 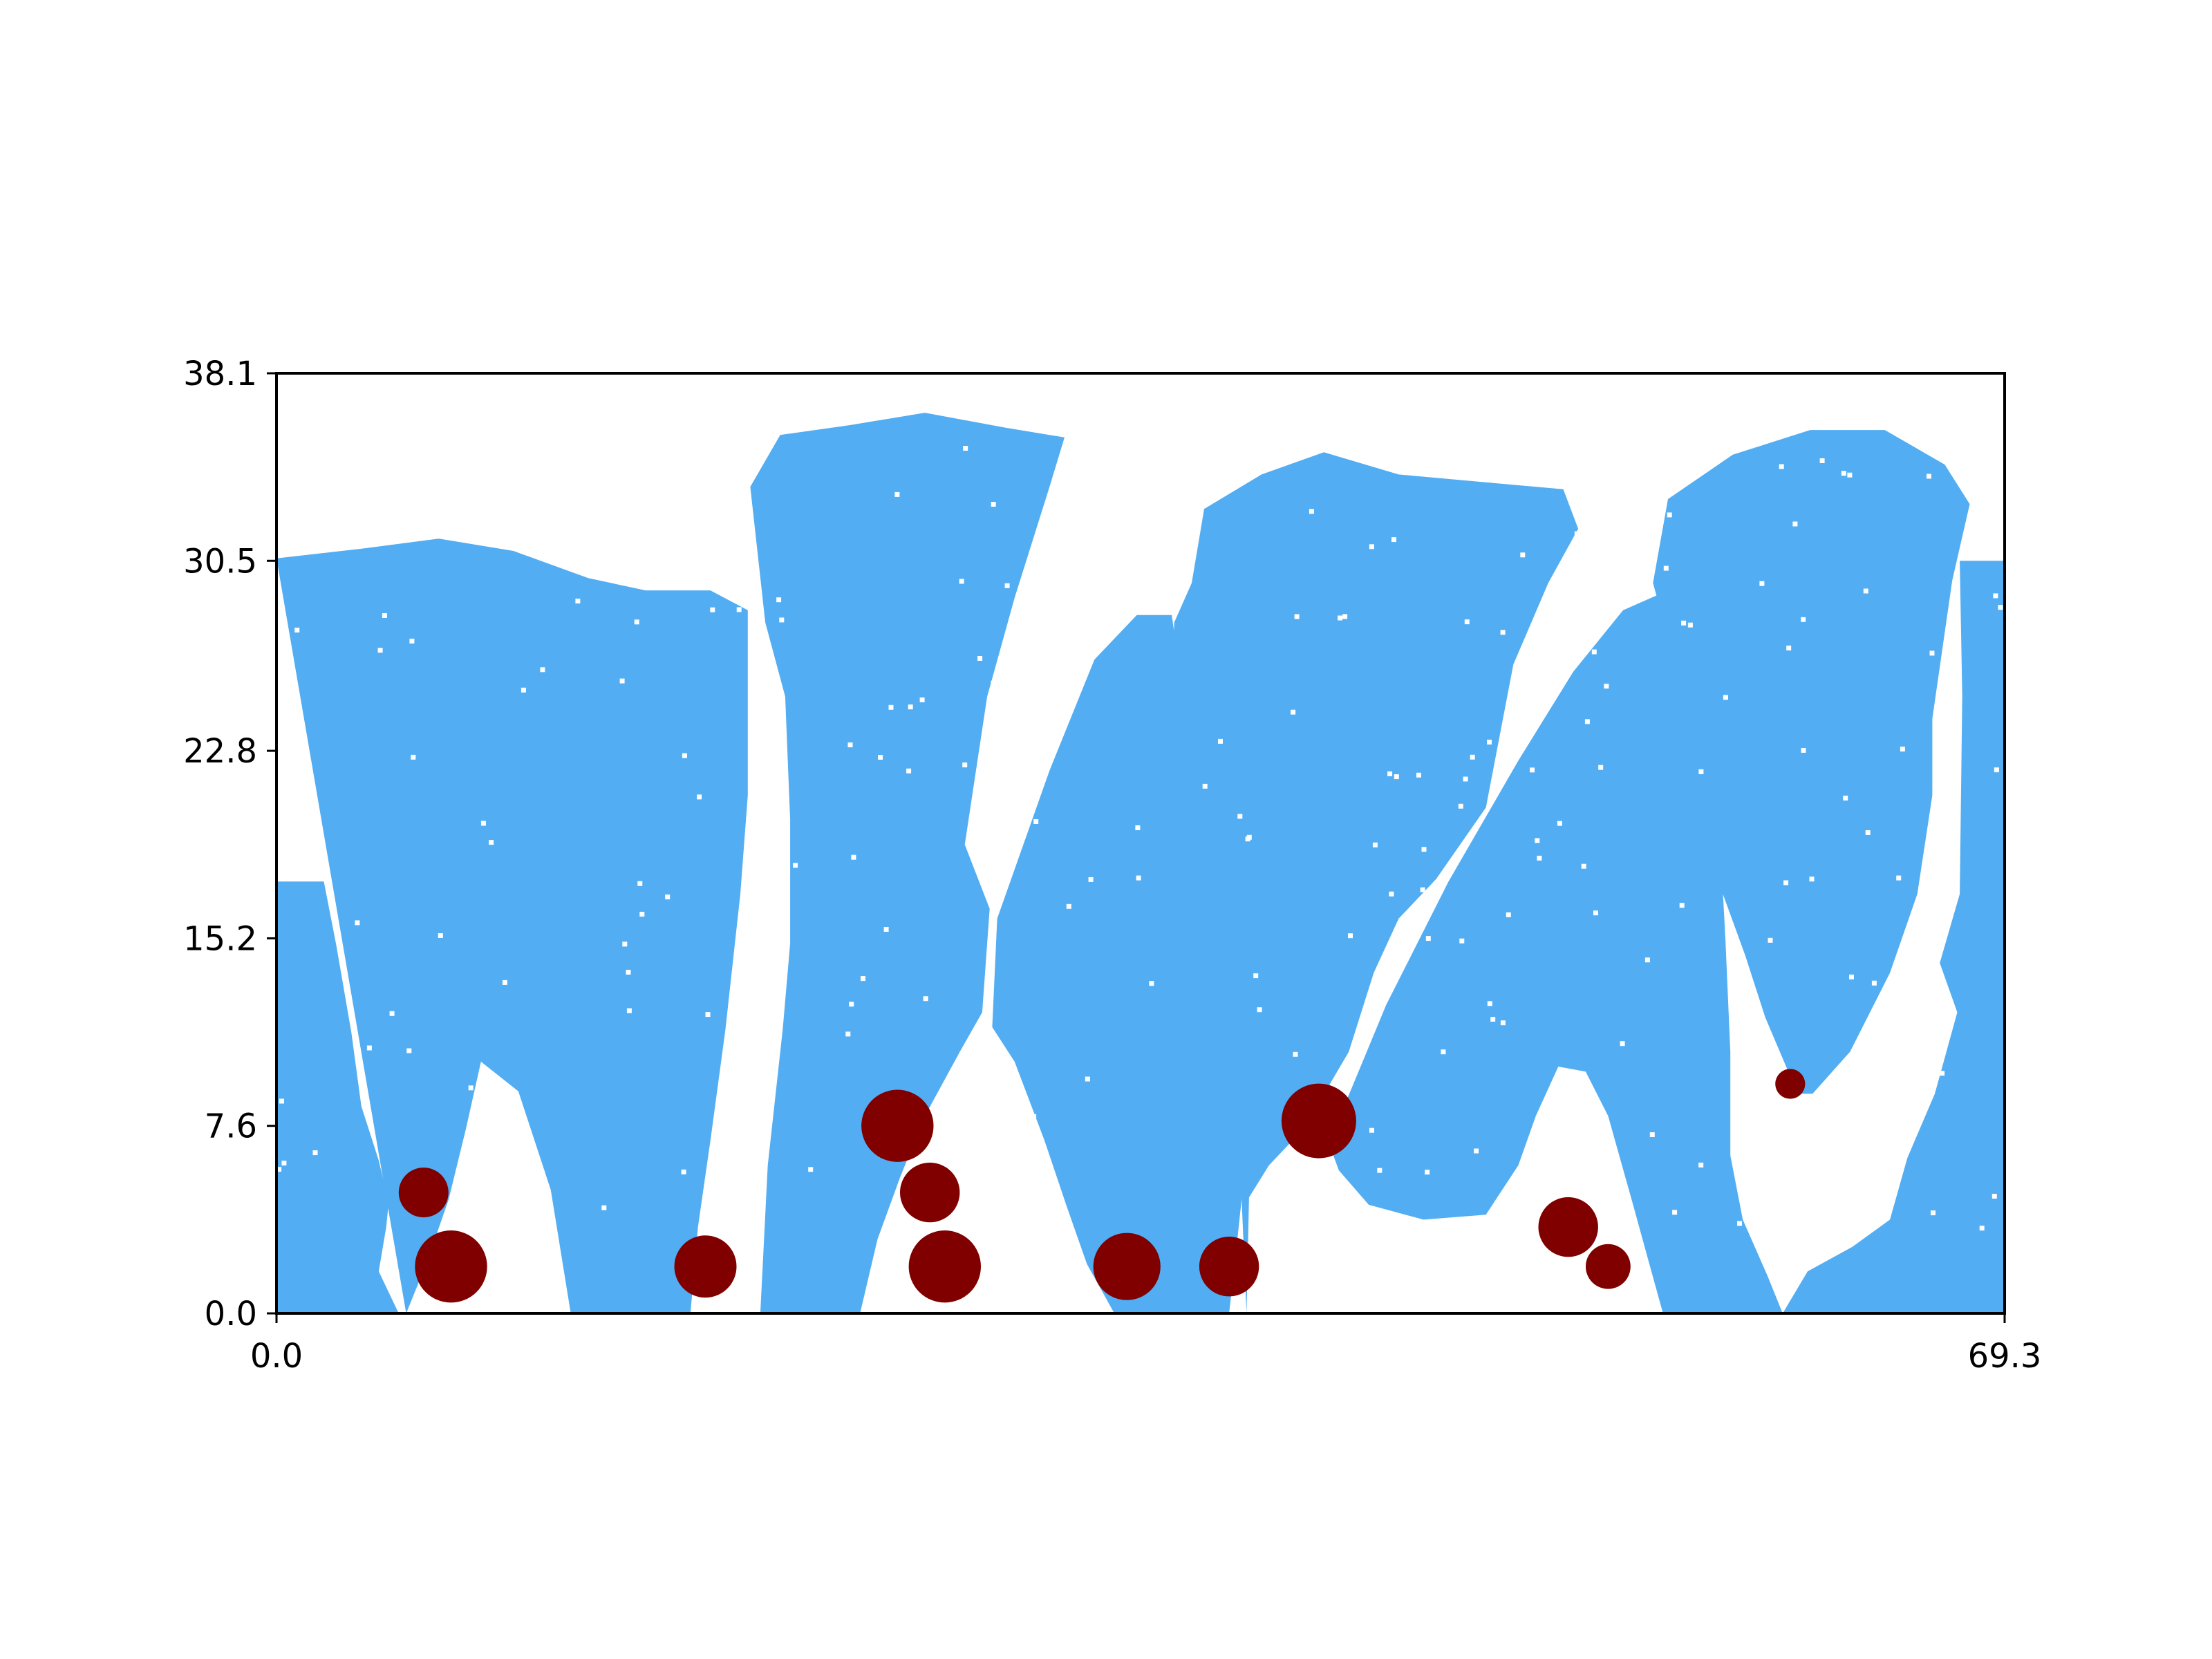 What do you see at coordinates (1102, 1186) in the screenshot?
I see `scatter-points` at bounding box center [1102, 1186].